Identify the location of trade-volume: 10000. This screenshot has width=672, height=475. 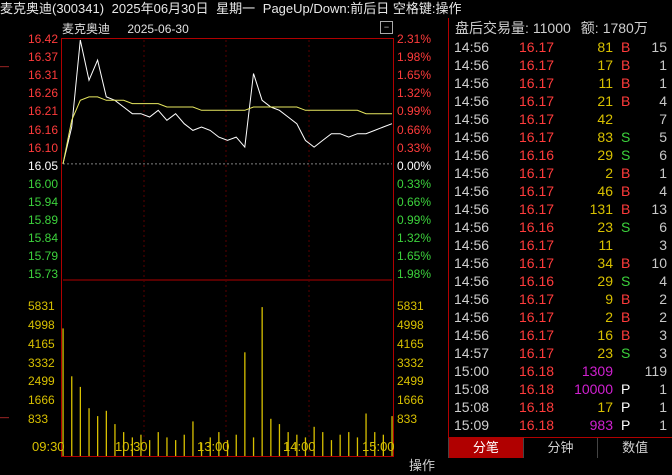
(593, 389).